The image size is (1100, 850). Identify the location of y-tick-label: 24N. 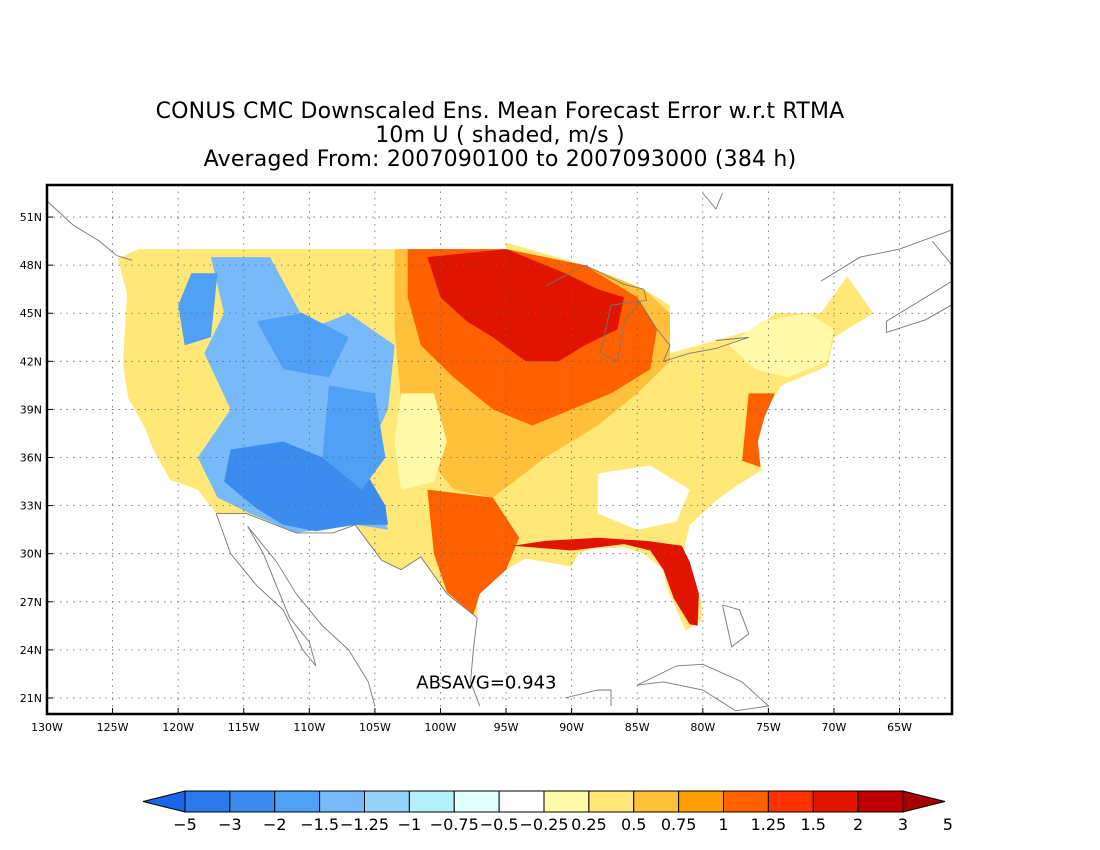
(31, 650).